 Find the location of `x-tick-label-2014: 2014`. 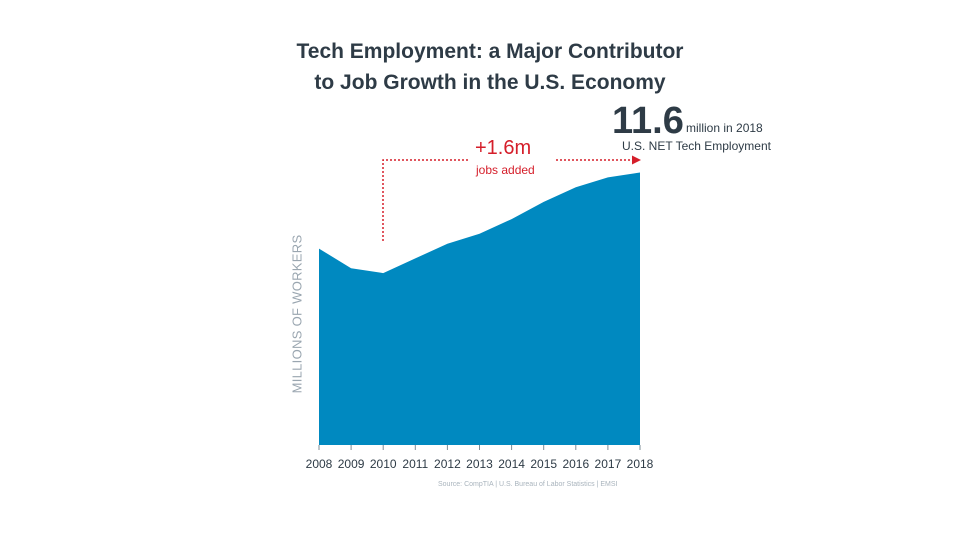

x-tick-label-2014: 2014 is located at coordinates (511, 464).